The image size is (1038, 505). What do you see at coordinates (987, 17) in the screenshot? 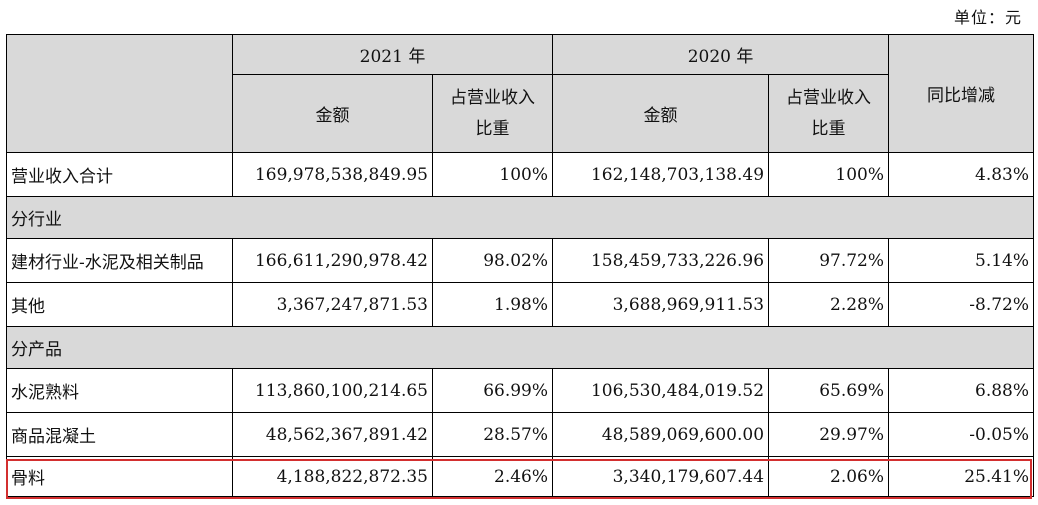
I see `unit-label: 单位：元` at bounding box center [987, 17].